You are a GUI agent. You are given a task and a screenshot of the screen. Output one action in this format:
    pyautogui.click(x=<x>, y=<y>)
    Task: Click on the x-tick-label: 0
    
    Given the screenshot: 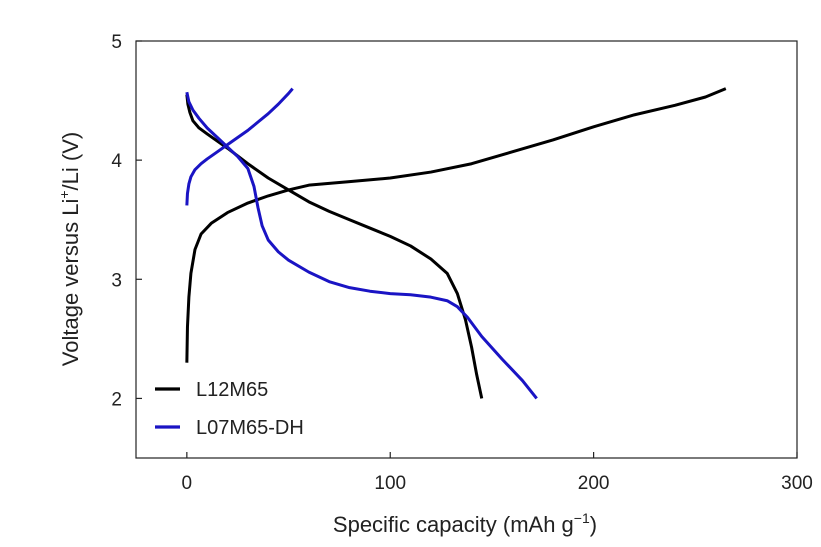 What is the action you would take?
    pyautogui.click(x=187, y=483)
    